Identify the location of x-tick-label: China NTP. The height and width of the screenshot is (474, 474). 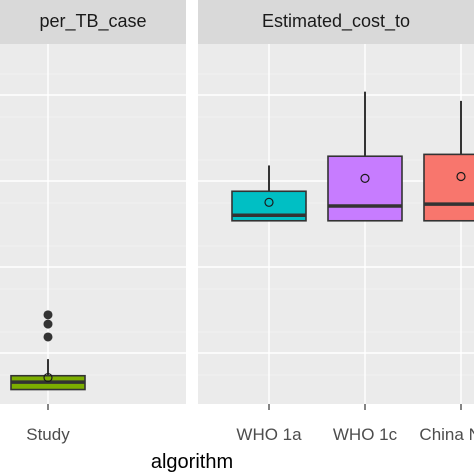
(446, 434).